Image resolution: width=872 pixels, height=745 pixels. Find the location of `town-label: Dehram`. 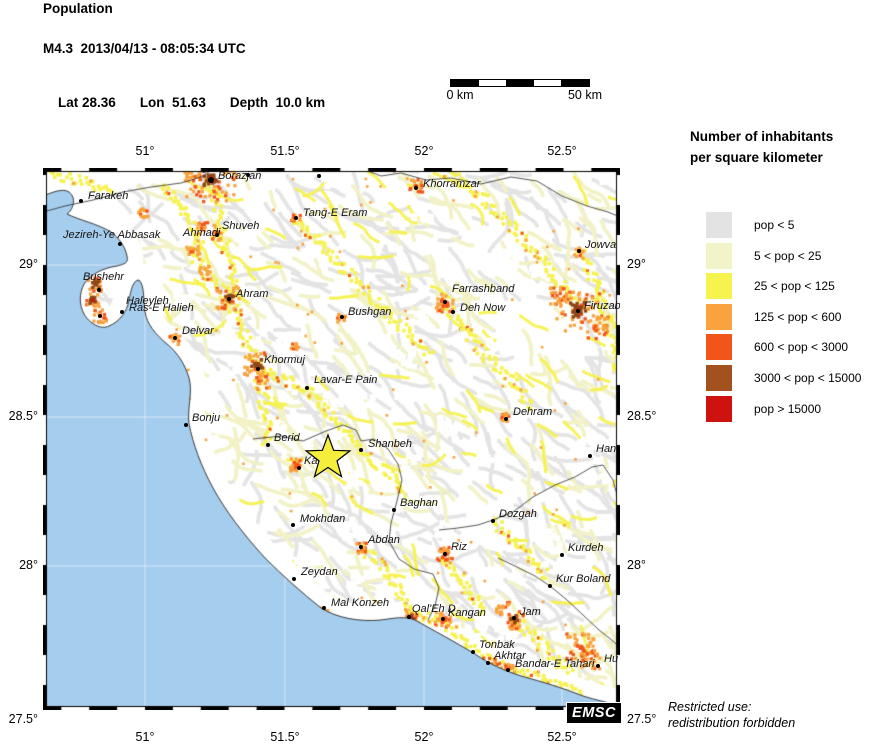

town-label: Dehram is located at coordinates (533, 412).